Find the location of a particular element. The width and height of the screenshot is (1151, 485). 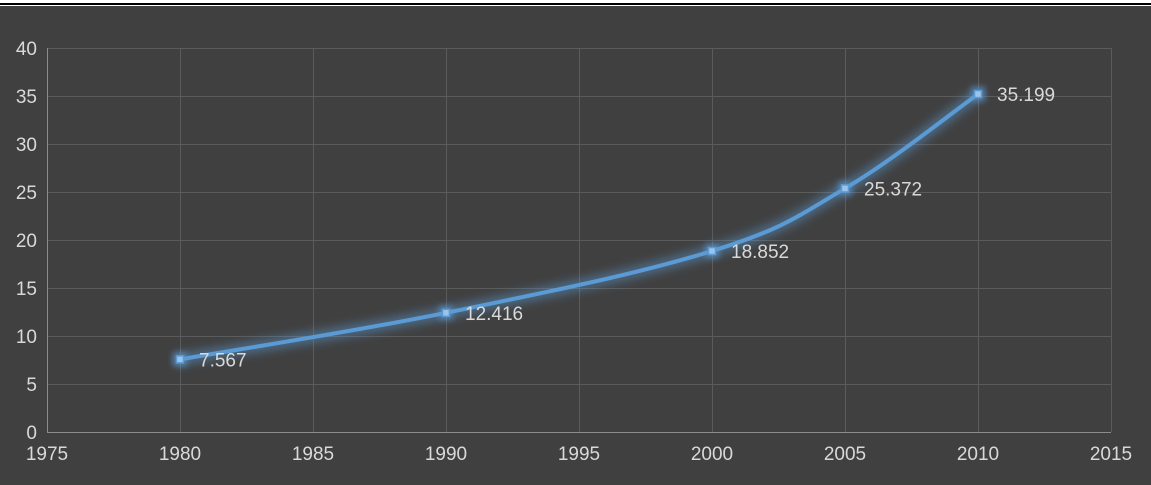

y-tick-label: 30 is located at coordinates (26, 145).